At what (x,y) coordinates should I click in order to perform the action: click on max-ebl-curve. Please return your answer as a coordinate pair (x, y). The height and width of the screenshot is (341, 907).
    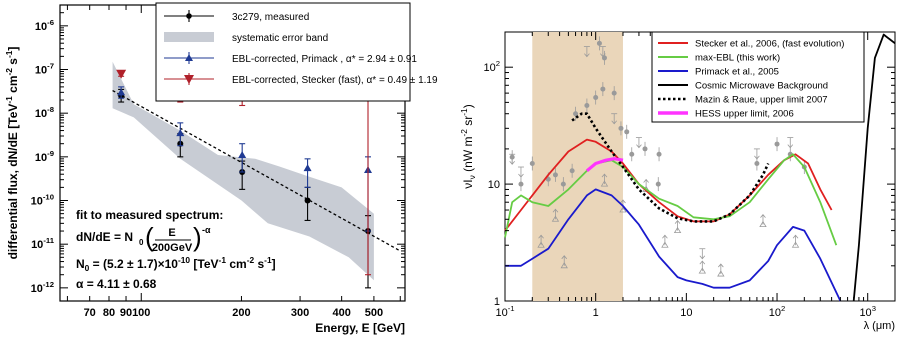
    Looking at the image, I should click on (671, 199).